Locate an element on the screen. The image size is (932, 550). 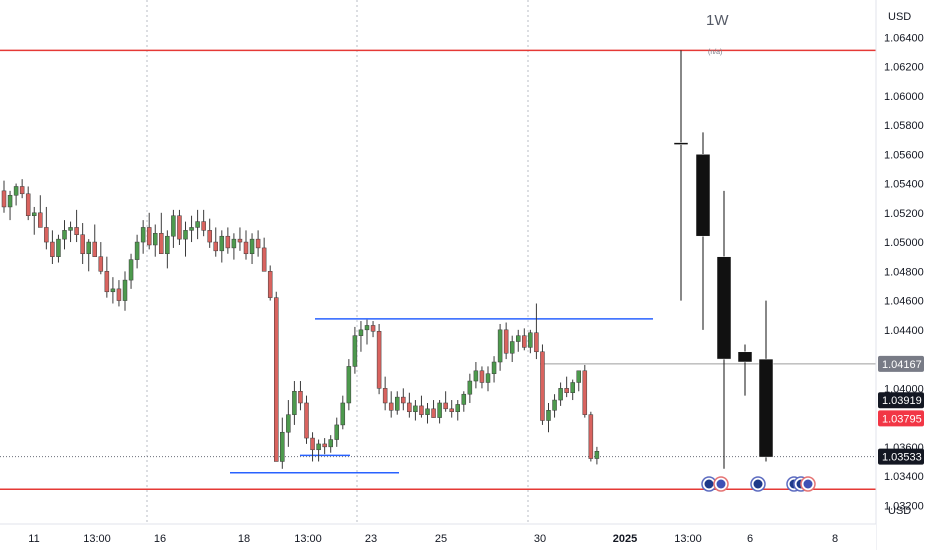
currency-button-top: USD is located at coordinates (900, 17).